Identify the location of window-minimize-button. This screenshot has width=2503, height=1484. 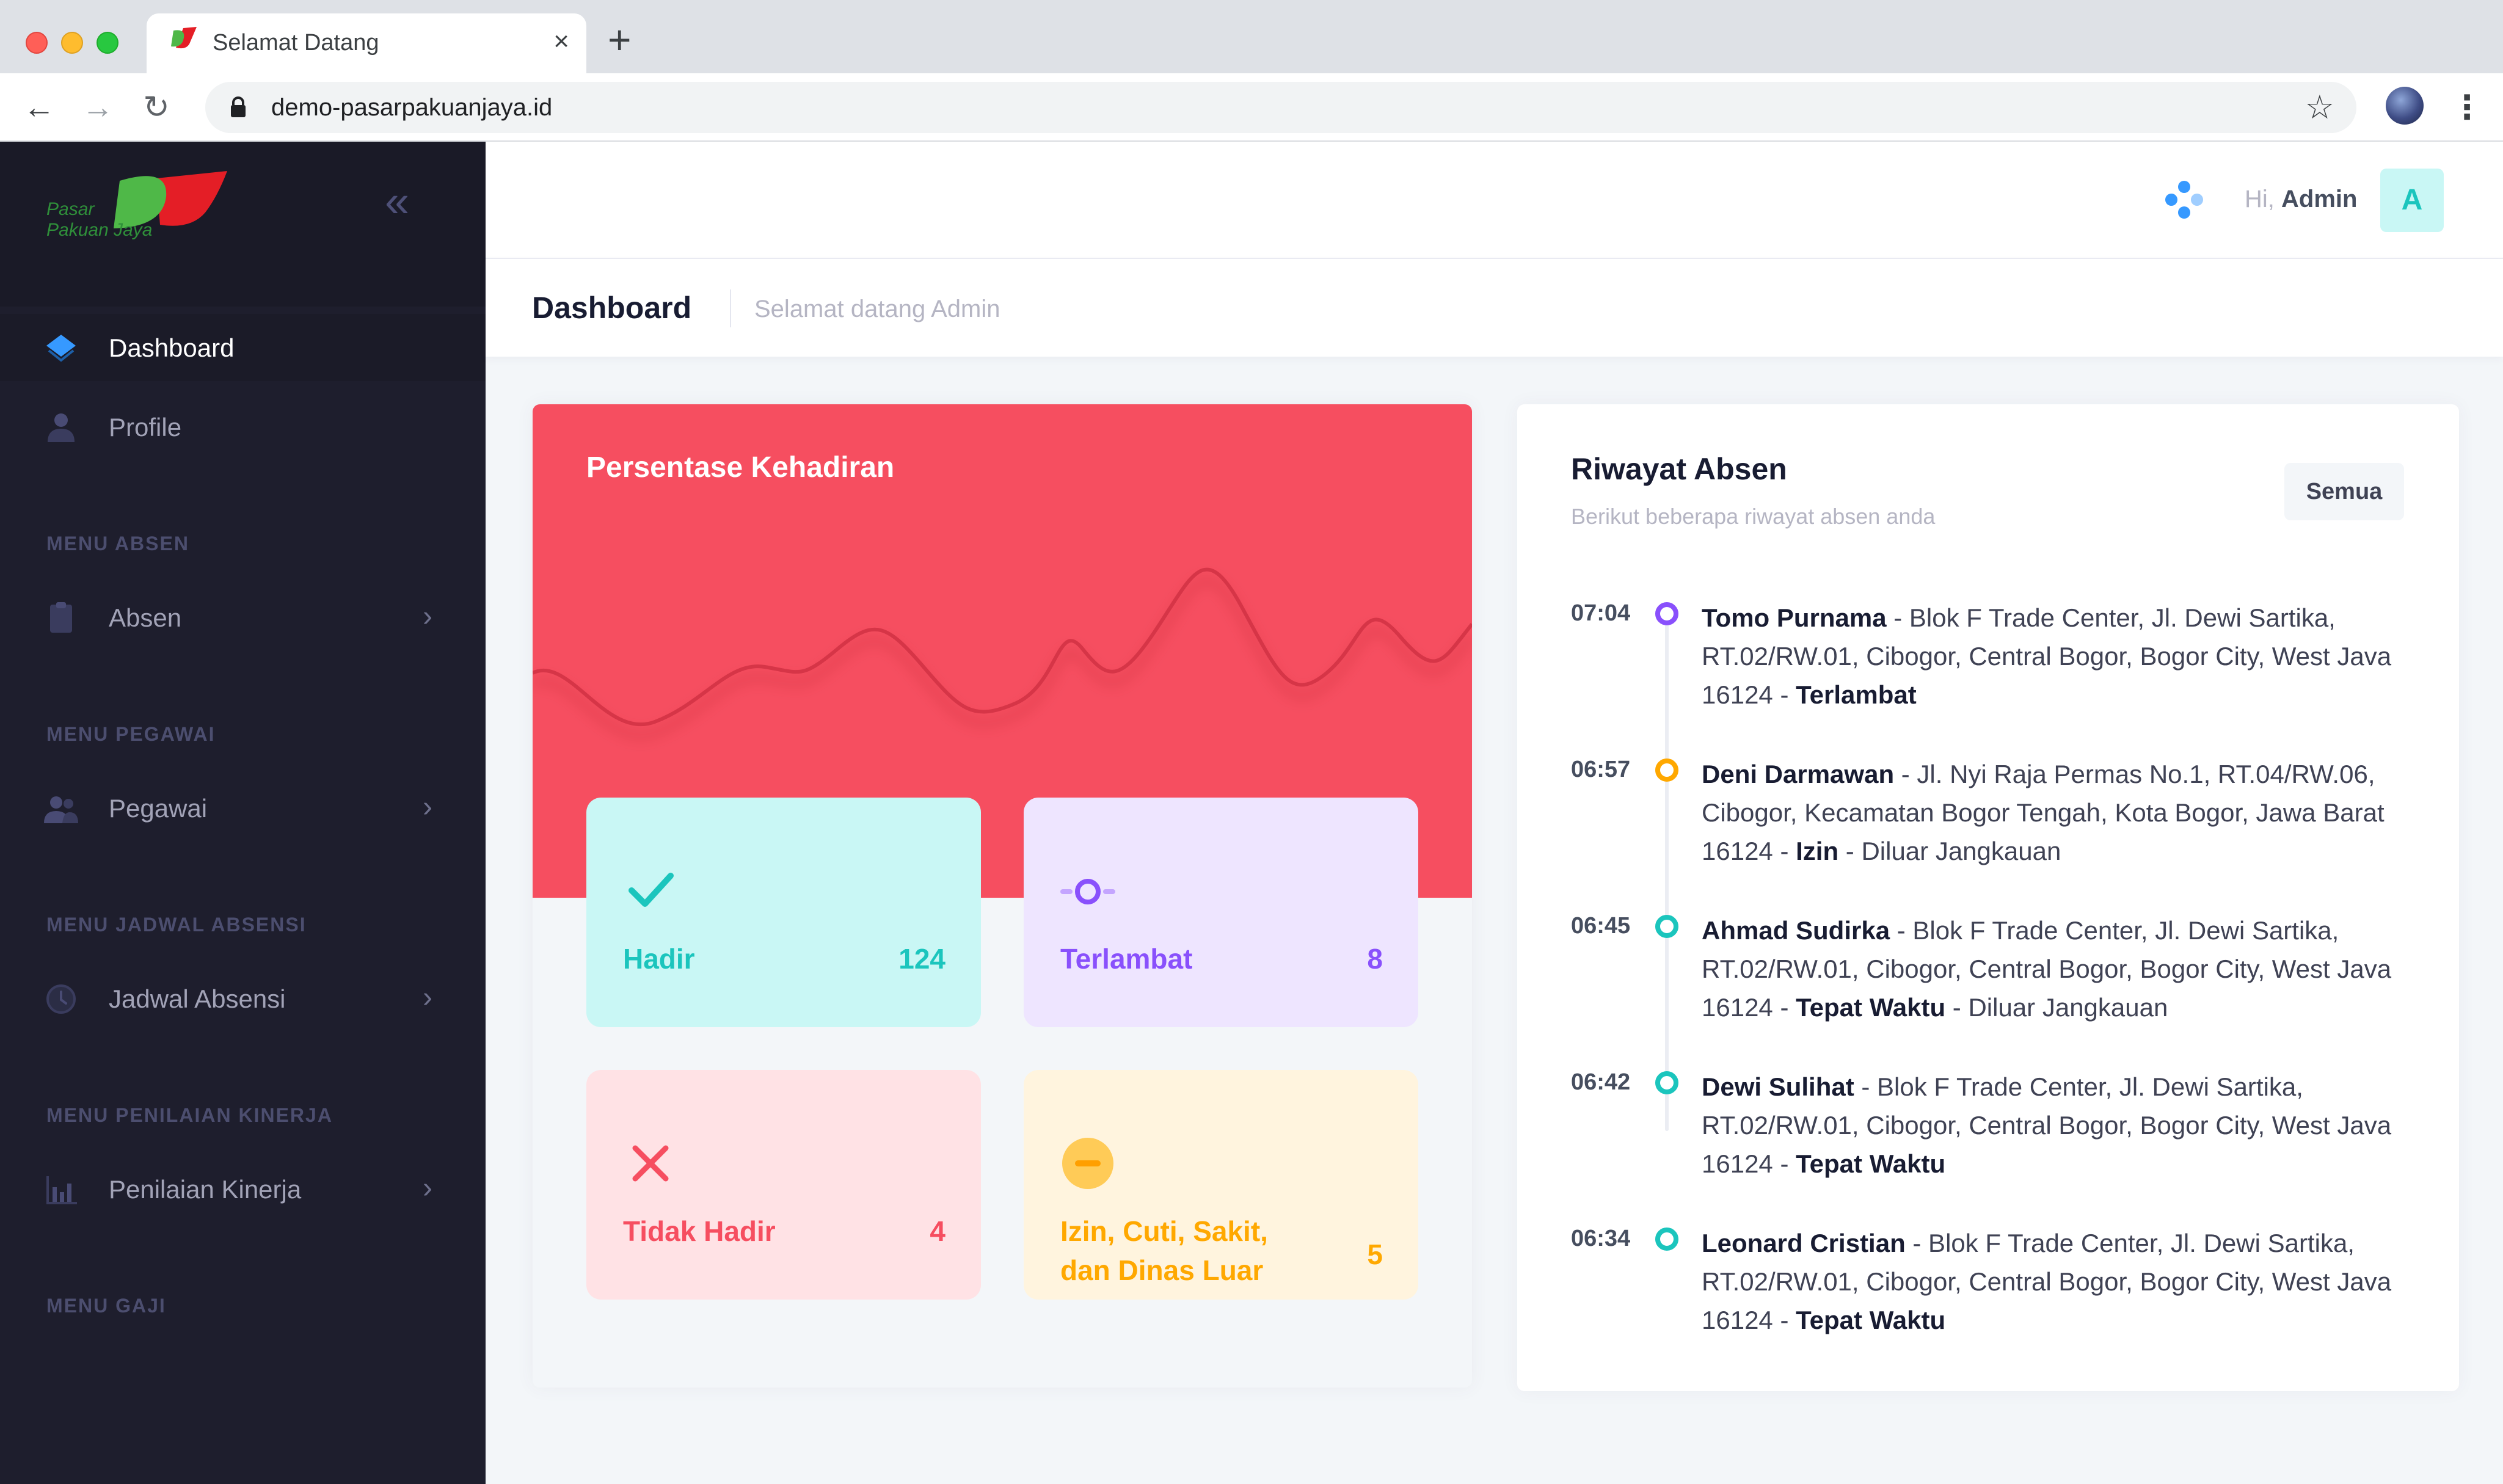
(72, 43).